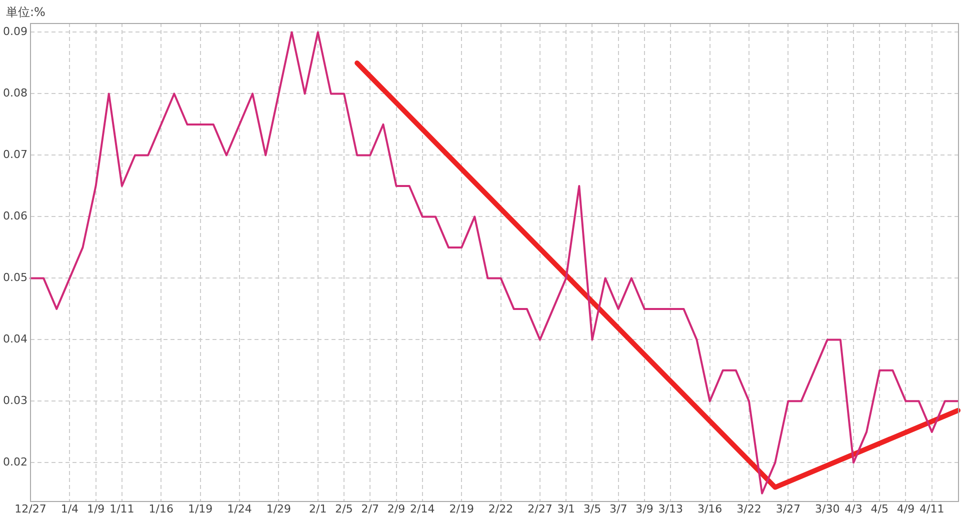  Describe the element at coordinates (15, 216) in the screenshot. I see `y-tick-label: 0.06` at that location.